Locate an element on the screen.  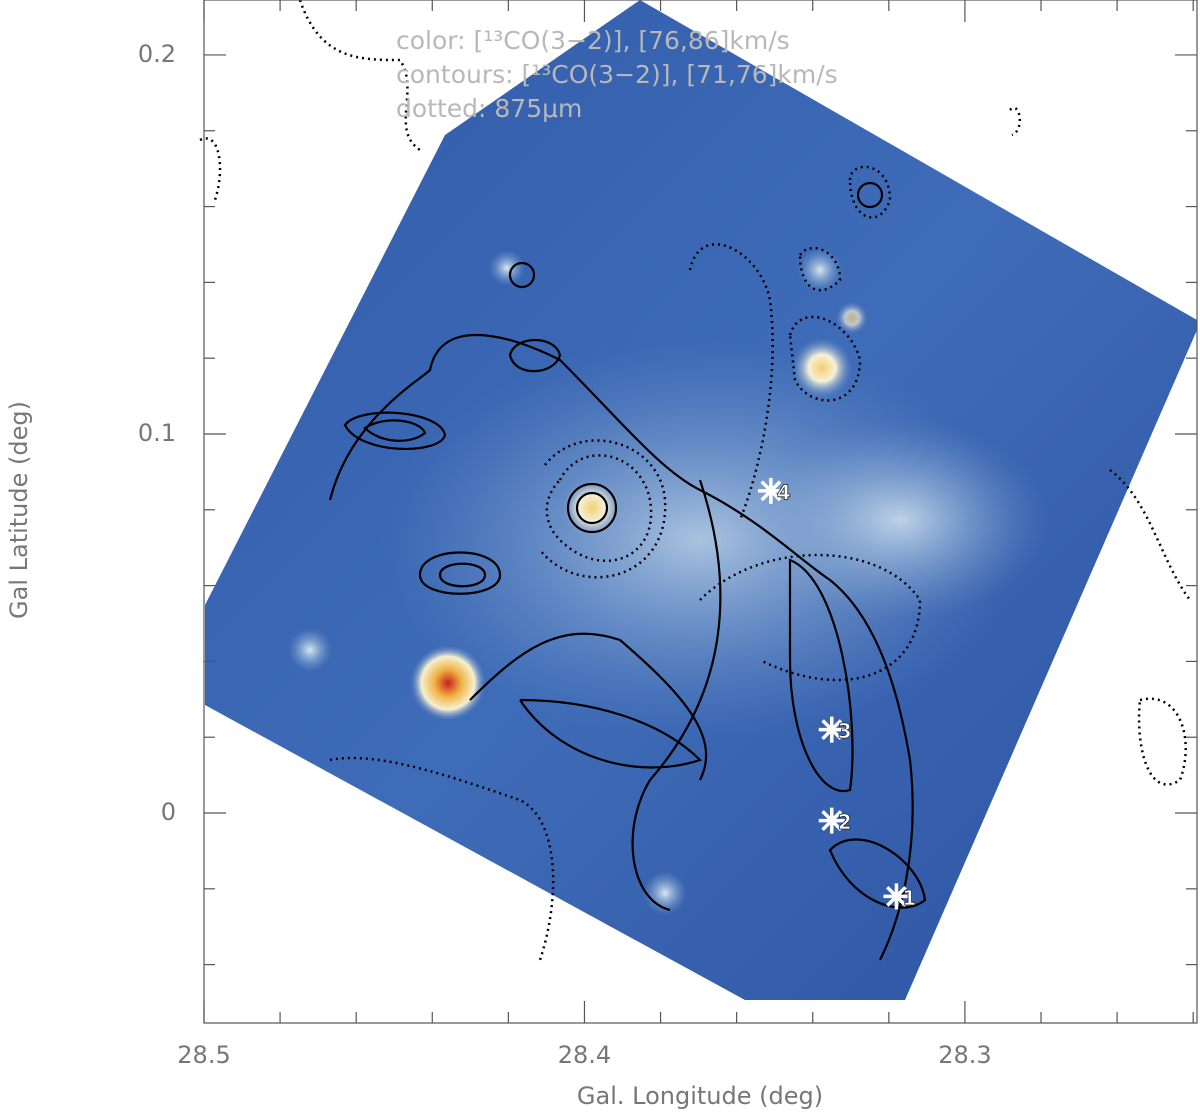
annotation: contours: [¹³CO(3−2)], [71,76]km/s is located at coordinates (617, 74).